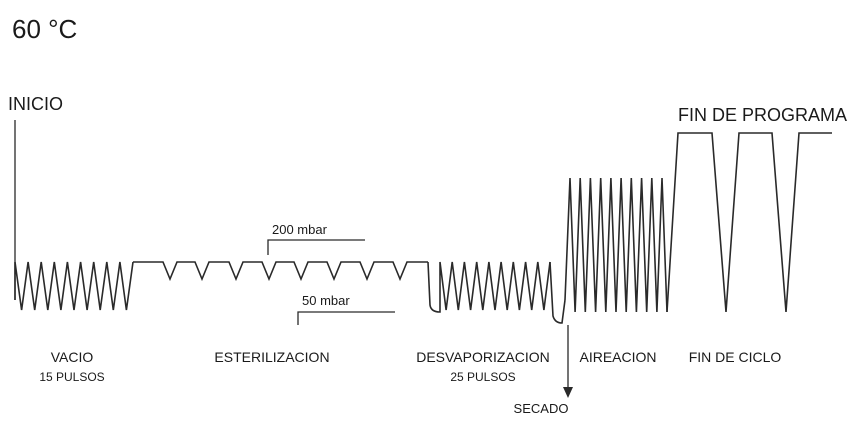  I want to click on secado-arrow-head, so click(568, 392).